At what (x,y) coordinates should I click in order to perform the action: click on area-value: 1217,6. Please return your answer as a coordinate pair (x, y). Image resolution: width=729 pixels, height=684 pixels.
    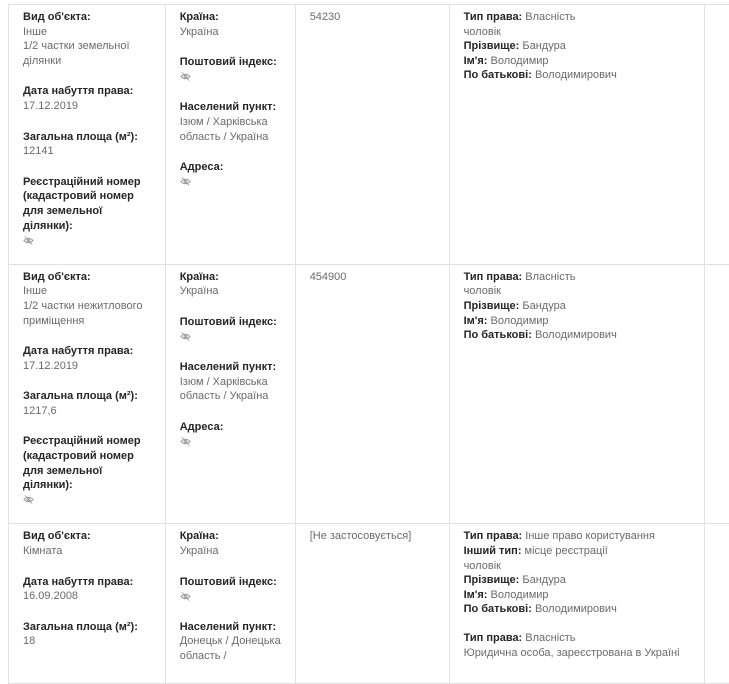
    Looking at the image, I should click on (89, 411).